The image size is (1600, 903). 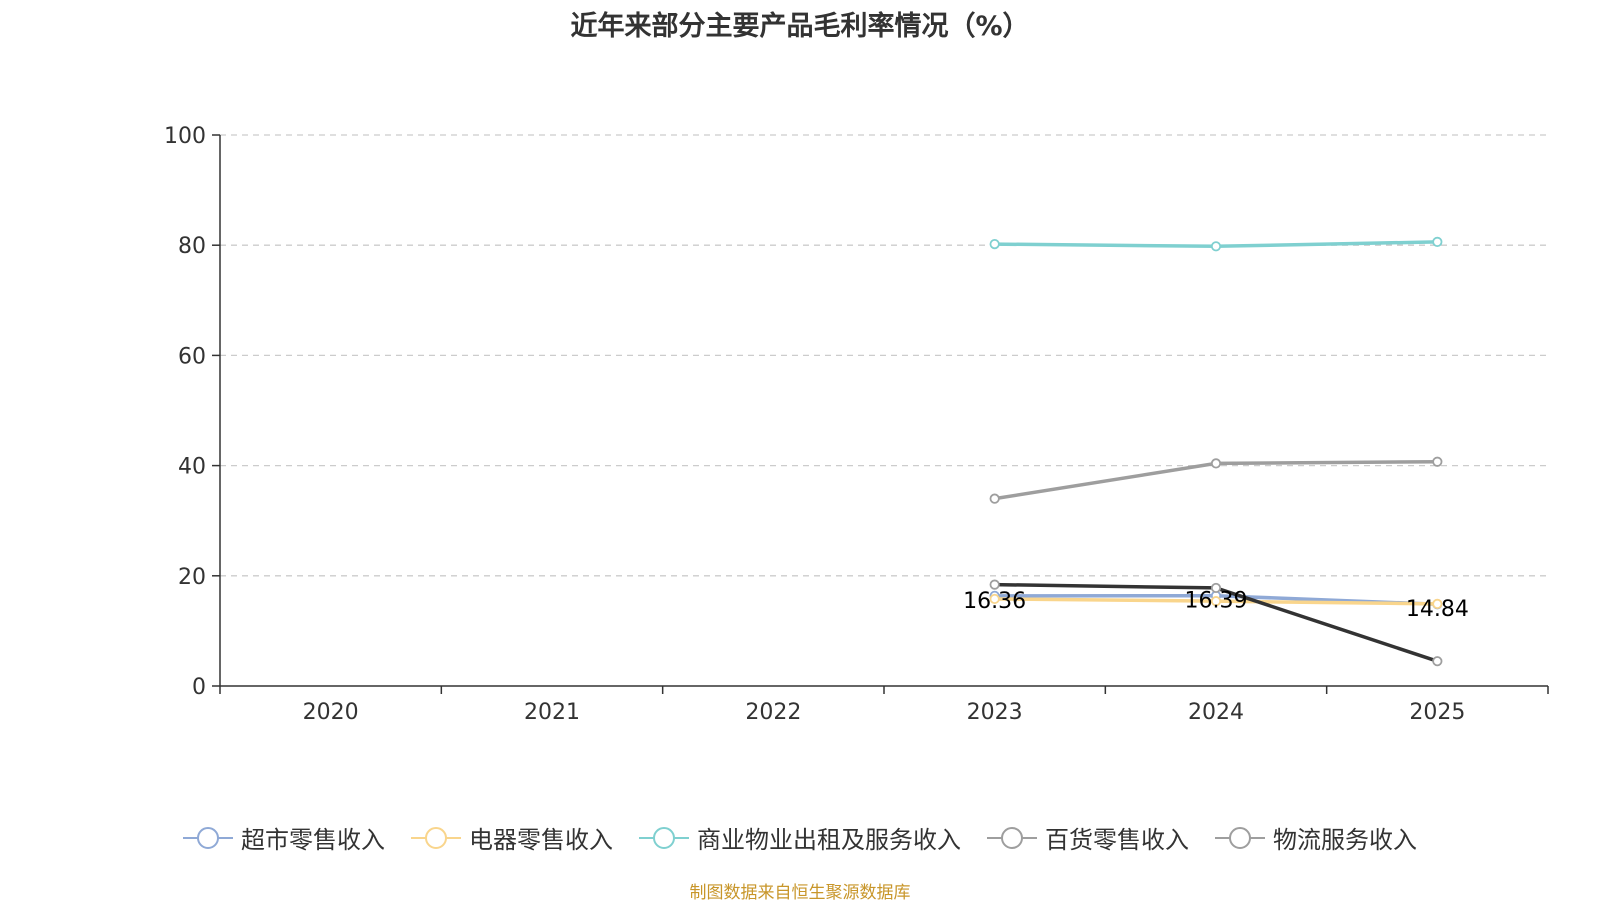 What do you see at coordinates (313, 840) in the screenshot?
I see `legend-label: 超市零售收入` at bounding box center [313, 840].